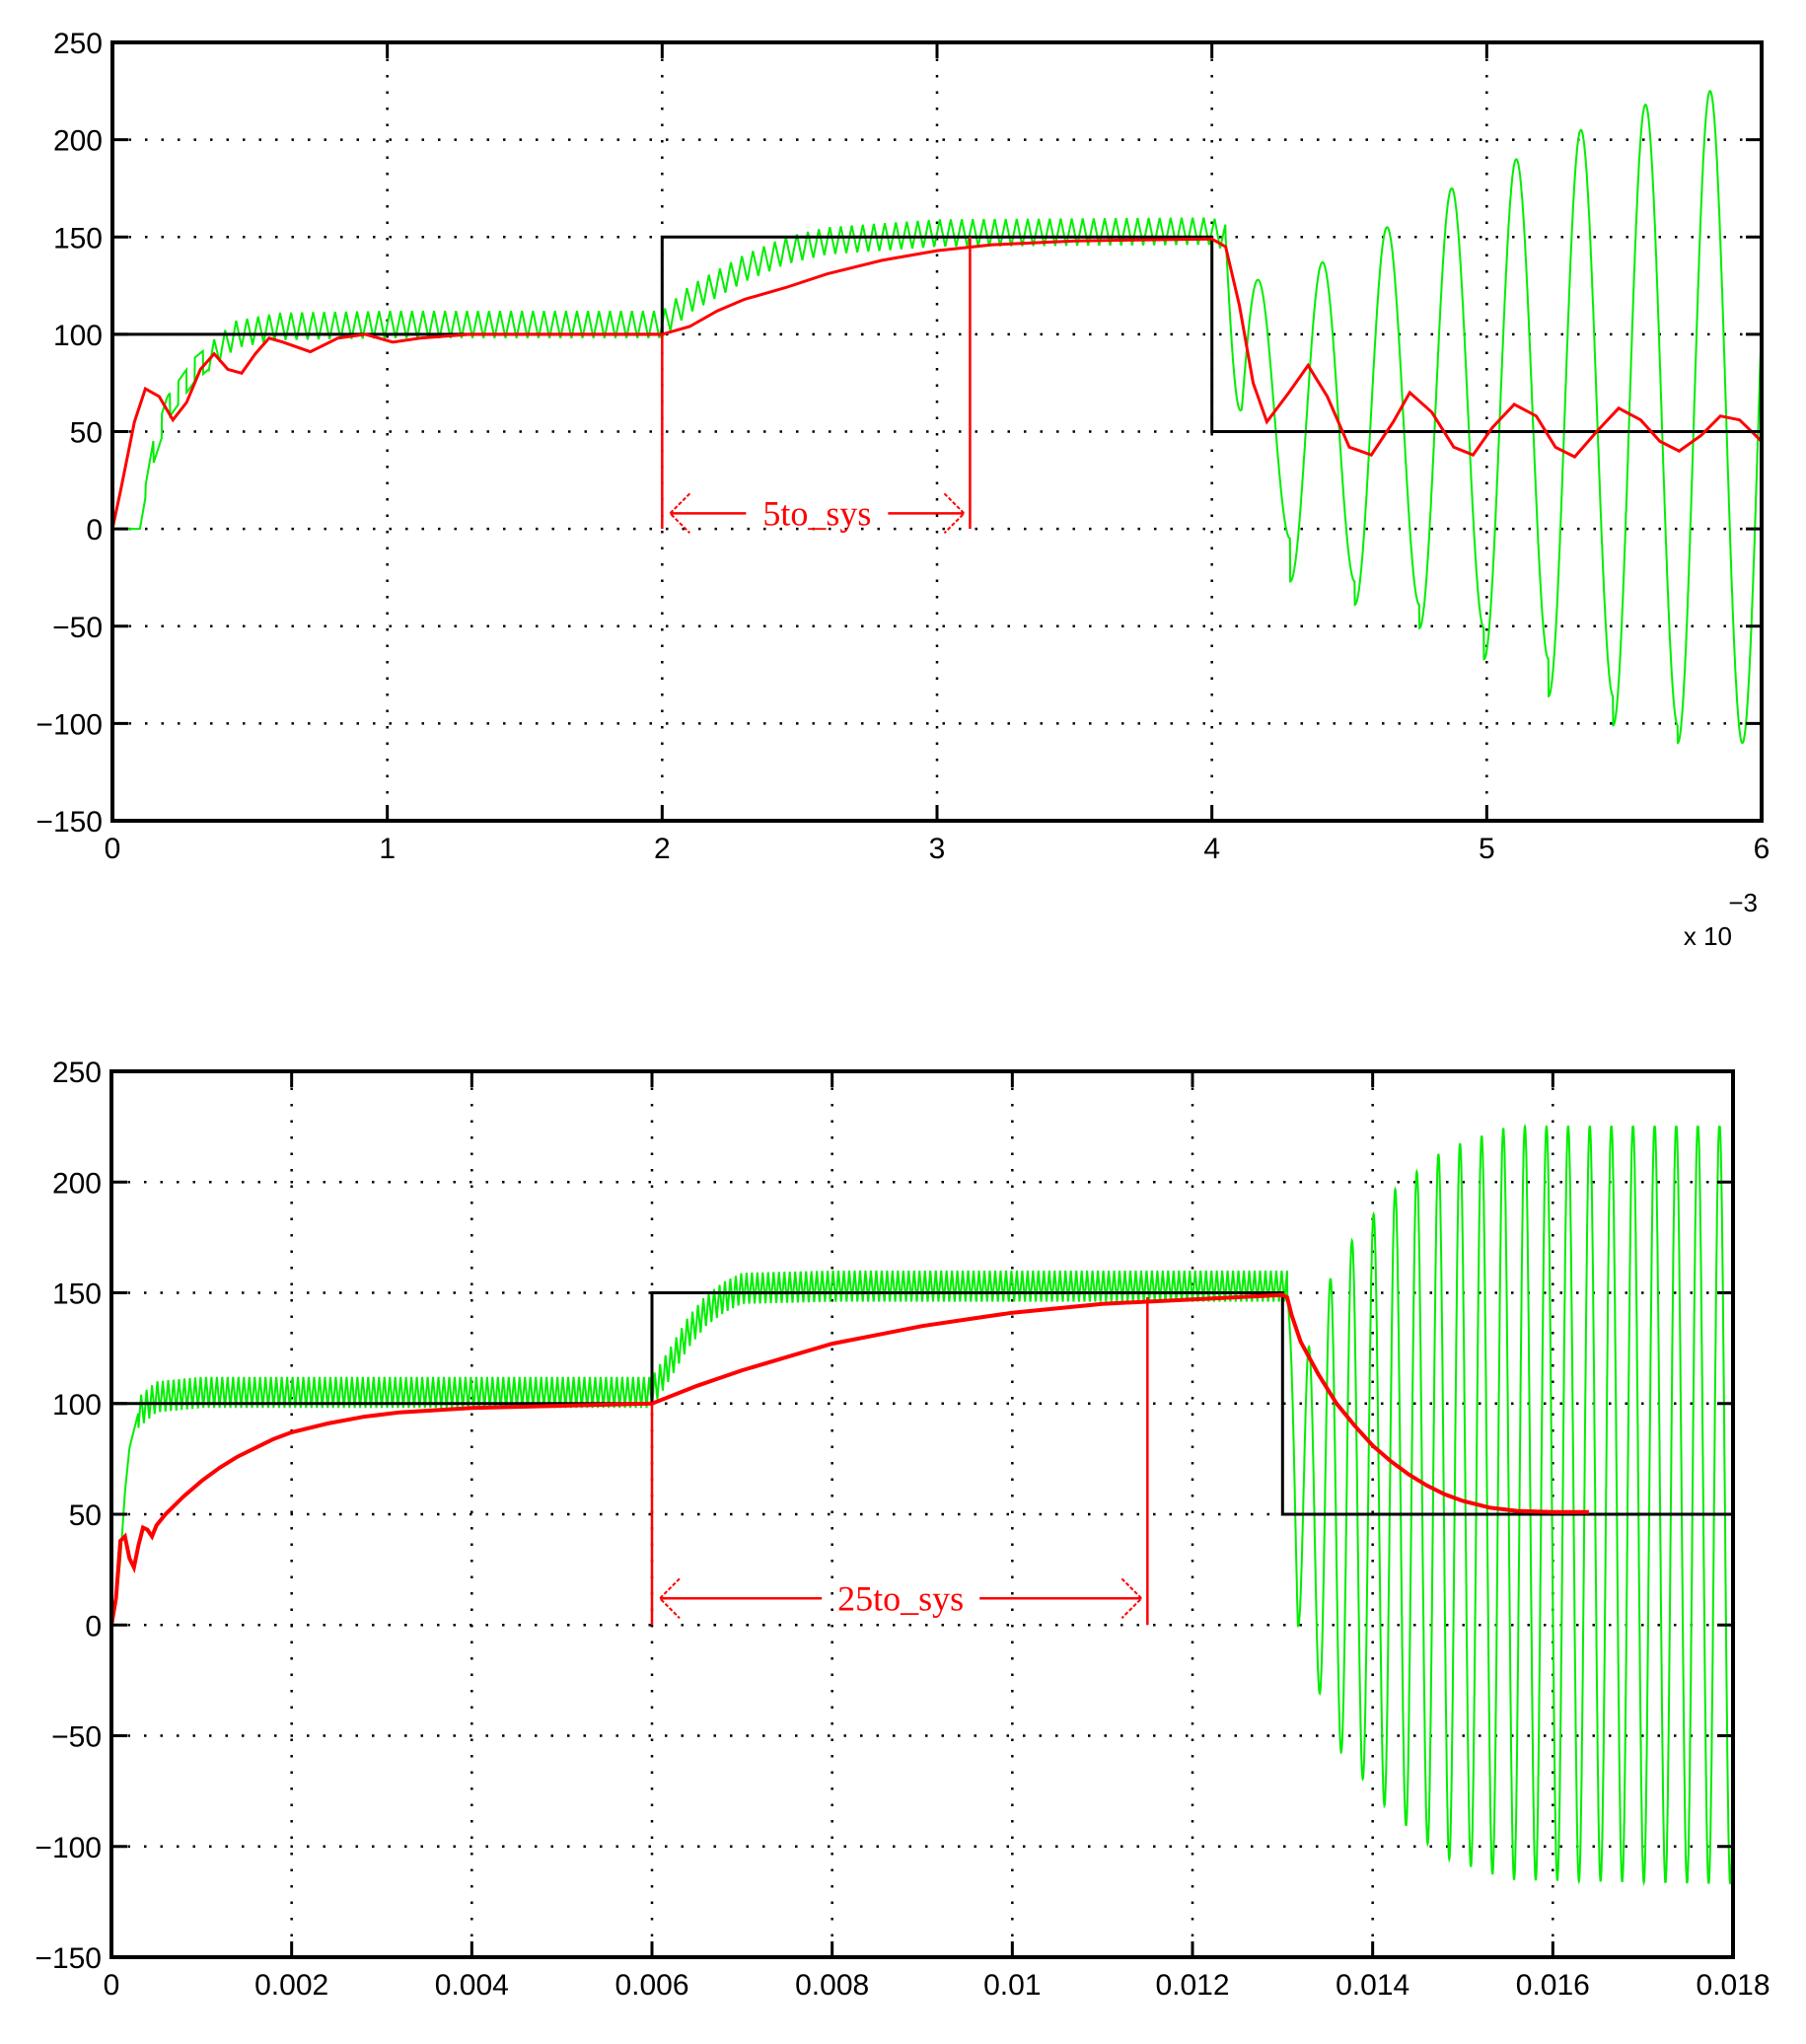 The image size is (1806, 2044). I want to click on x-tick-label: 0.002, so click(291, 1986).